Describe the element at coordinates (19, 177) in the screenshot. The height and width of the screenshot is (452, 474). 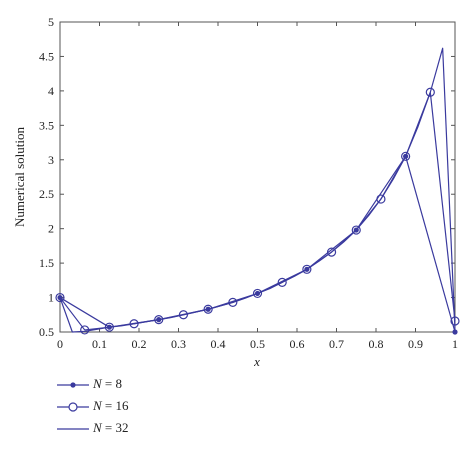
I see `y-axis-label: Numerical solution` at that location.